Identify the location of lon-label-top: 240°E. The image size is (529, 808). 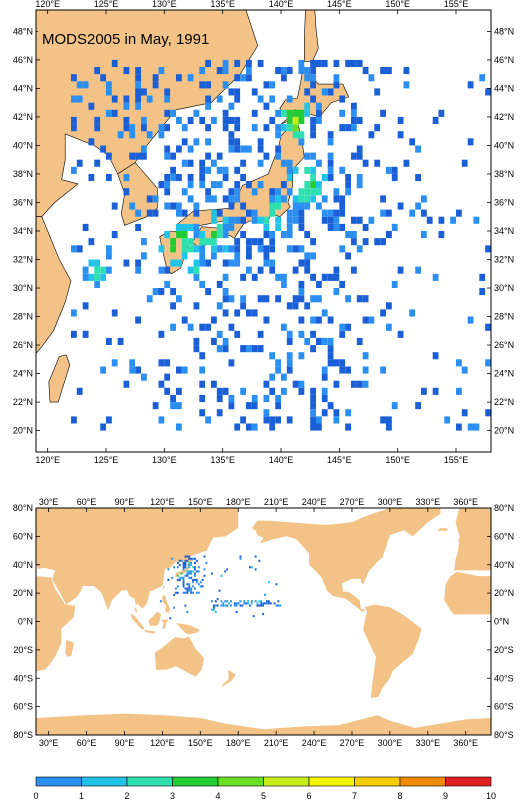
(314, 502).